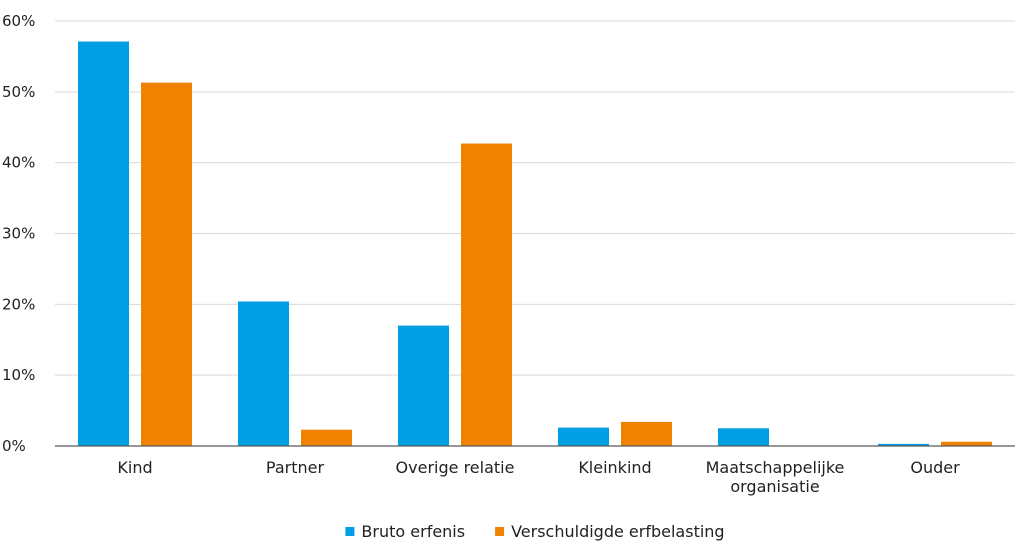 This screenshot has width=1027, height=550. Describe the element at coordinates (18, 375) in the screenshot. I see `y-tick-label: 10%` at that location.